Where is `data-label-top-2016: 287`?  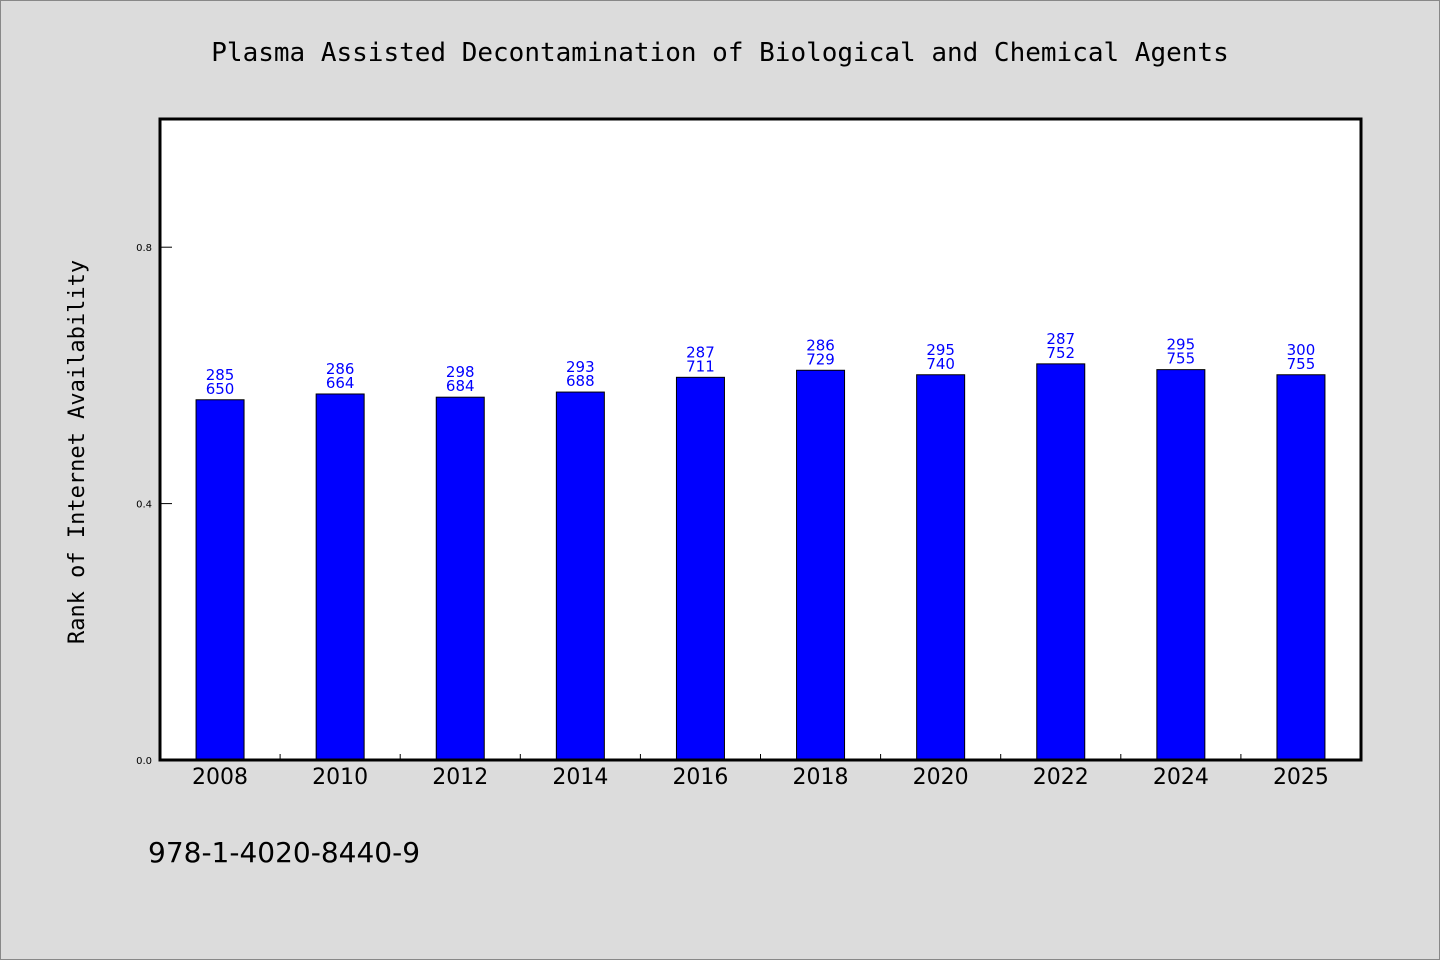 data-label-top-2016: 287 is located at coordinates (700, 352).